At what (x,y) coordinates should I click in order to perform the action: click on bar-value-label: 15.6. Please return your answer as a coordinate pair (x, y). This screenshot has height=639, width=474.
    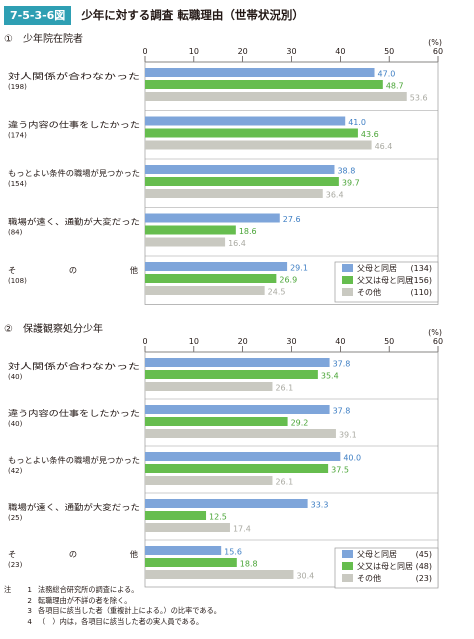
    Looking at the image, I should click on (233, 552).